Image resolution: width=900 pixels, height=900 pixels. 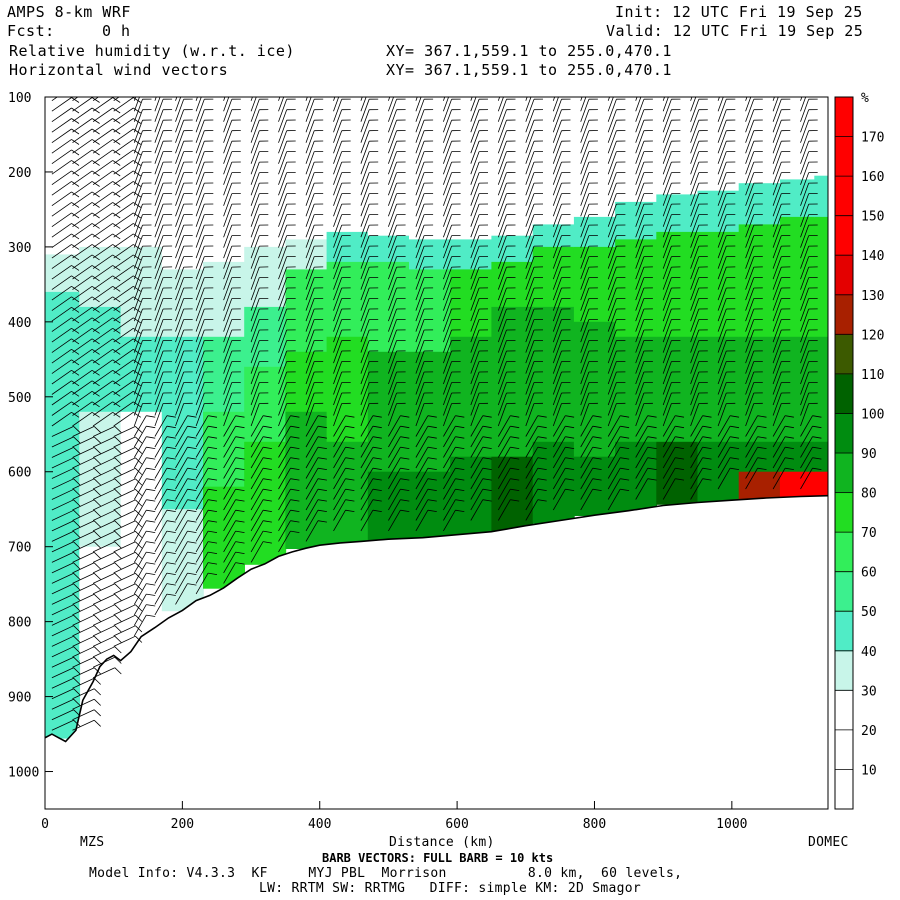 What do you see at coordinates (456, 824) in the screenshot?
I see `x-tick-label: 600` at bounding box center [456, 824].